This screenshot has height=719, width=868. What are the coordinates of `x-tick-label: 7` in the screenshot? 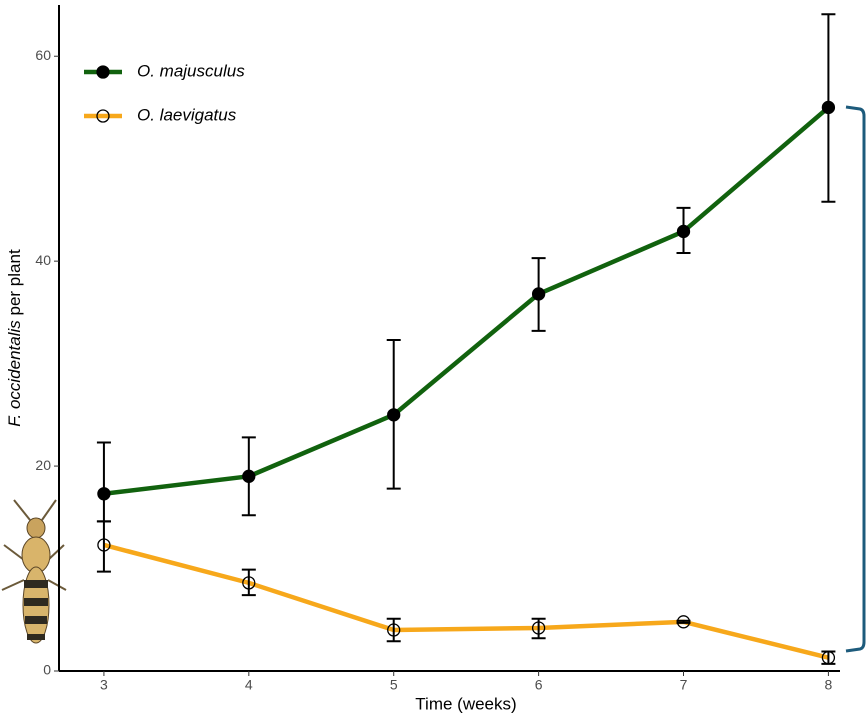 It's located at (684, 685).